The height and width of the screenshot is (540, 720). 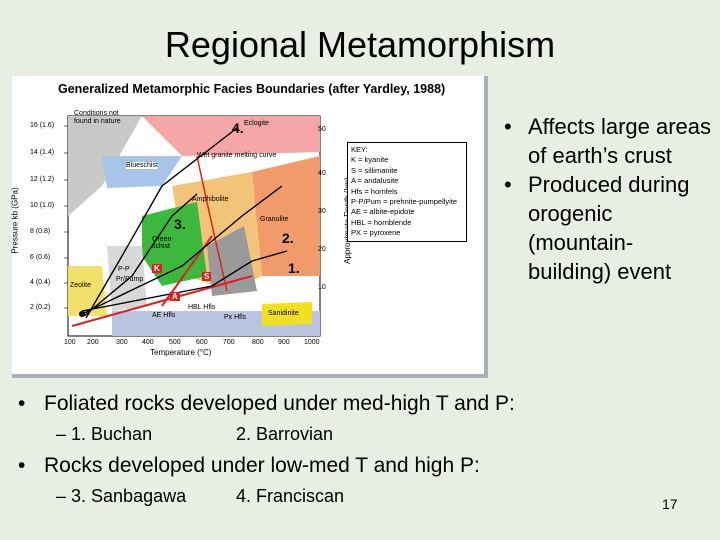 I want to click on melting-curve, so click(x=212, y=223).